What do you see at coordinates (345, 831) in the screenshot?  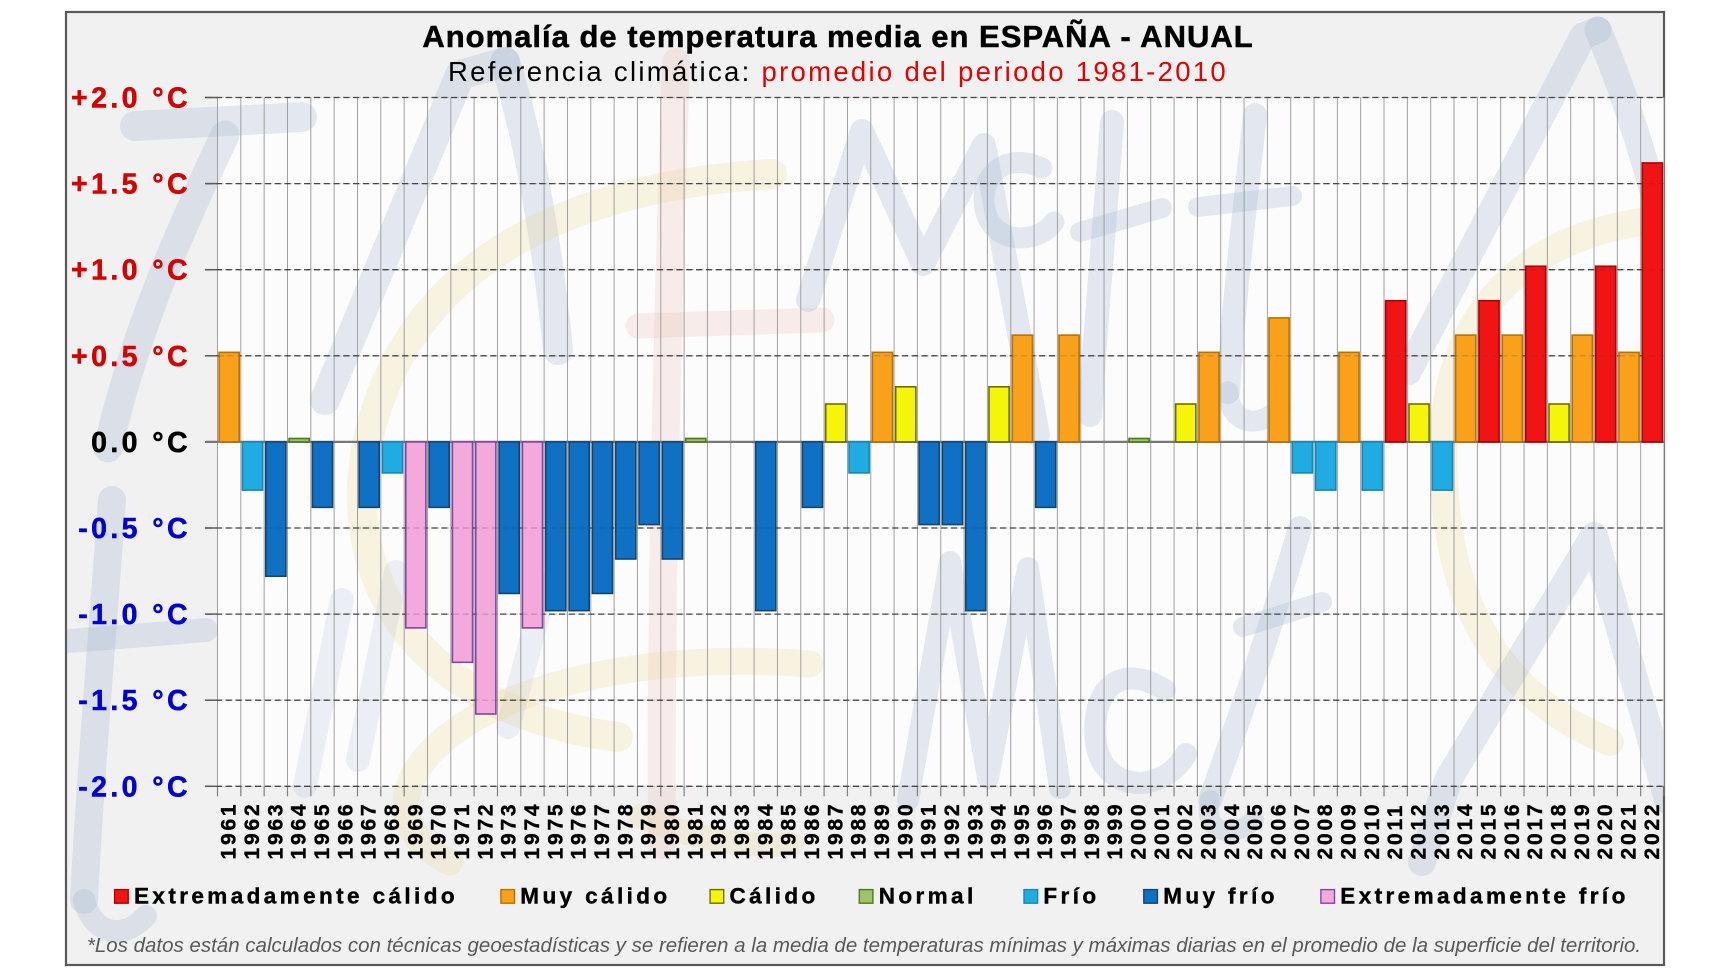 I see `svg-text: 1966` at bounding box center [345, 831].